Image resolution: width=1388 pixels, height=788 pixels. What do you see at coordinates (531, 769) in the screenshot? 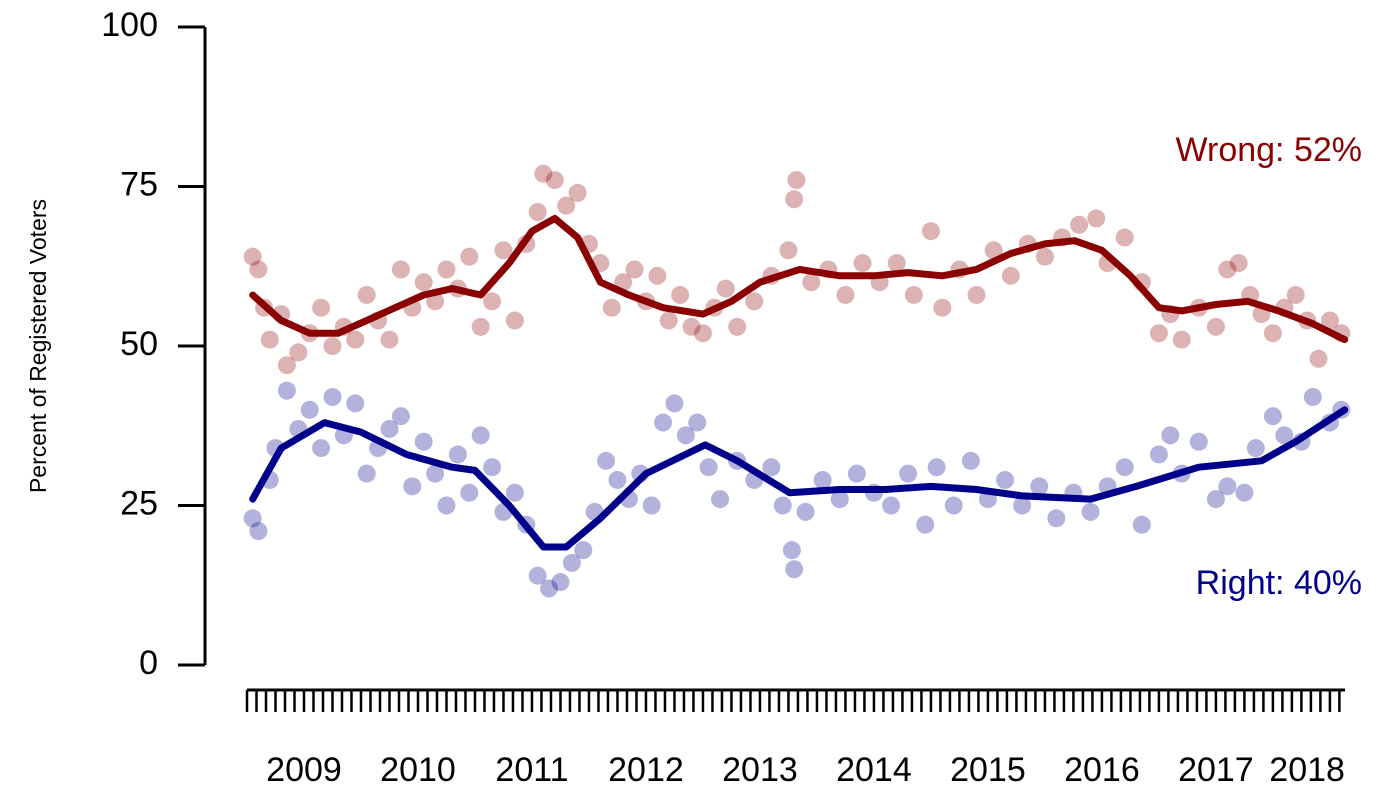
I see `x-tick-label: 2011` at bounding box center [531, 769].